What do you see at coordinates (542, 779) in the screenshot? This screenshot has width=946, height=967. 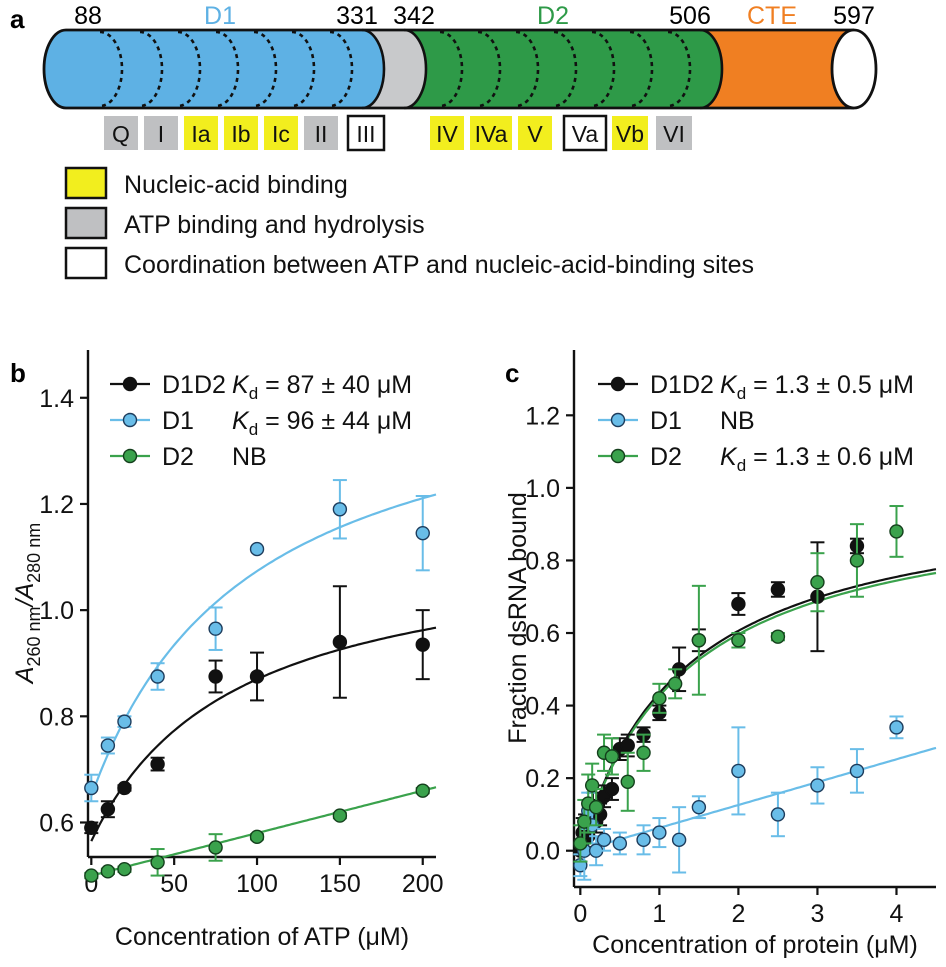 I see `y-tick-label: 0.2` at bounding box center [542, 779].